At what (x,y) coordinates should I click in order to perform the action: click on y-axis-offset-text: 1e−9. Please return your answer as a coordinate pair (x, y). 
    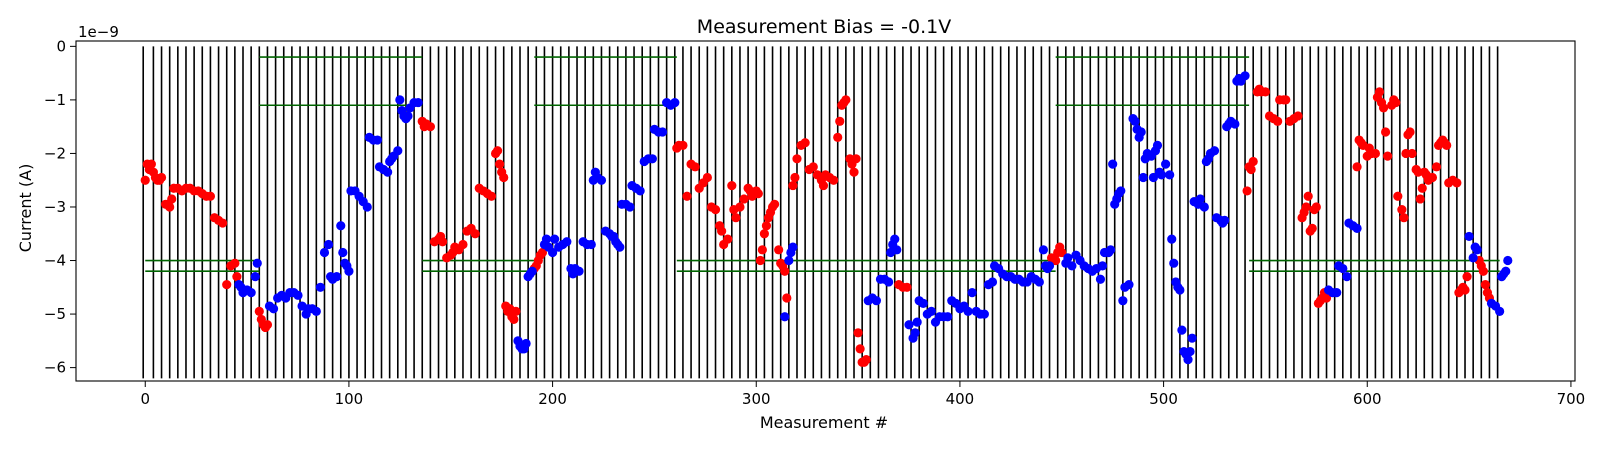
    Looking at the image, I should click on (98, 32).